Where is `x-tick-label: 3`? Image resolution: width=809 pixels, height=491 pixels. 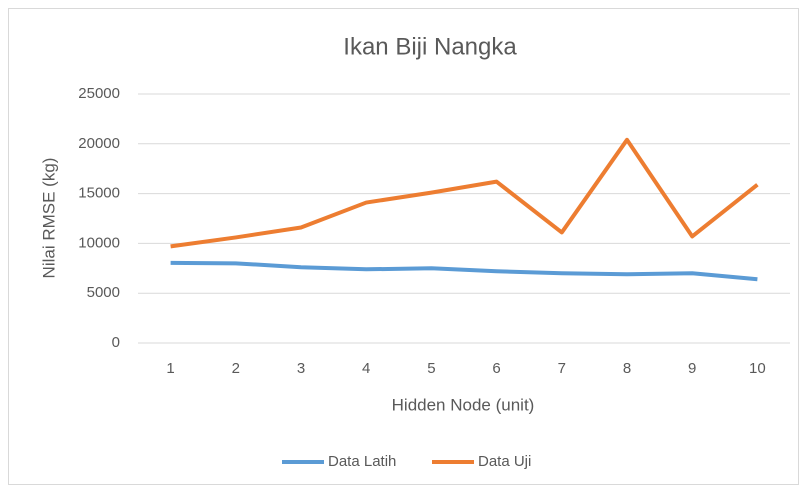
x-tick-label: 3 is located at coordinates (301, 368).